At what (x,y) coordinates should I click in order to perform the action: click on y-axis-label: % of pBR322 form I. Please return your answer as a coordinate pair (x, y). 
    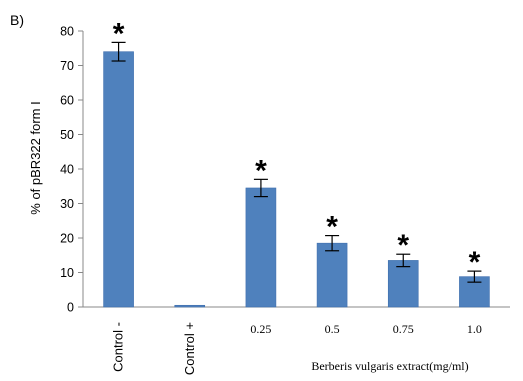
    Looking at the image, I should click on (35, 157).